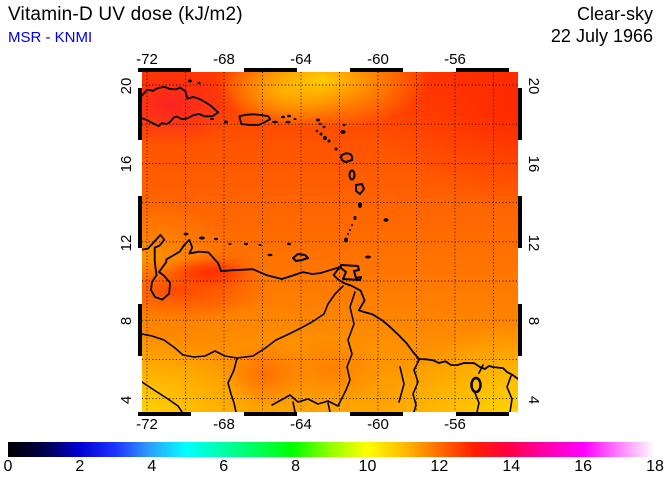 This screenshot has width=665, height=480. Describe the element at coordinates (162, 396) in the screenshot. I see `colombia-river` at that location.